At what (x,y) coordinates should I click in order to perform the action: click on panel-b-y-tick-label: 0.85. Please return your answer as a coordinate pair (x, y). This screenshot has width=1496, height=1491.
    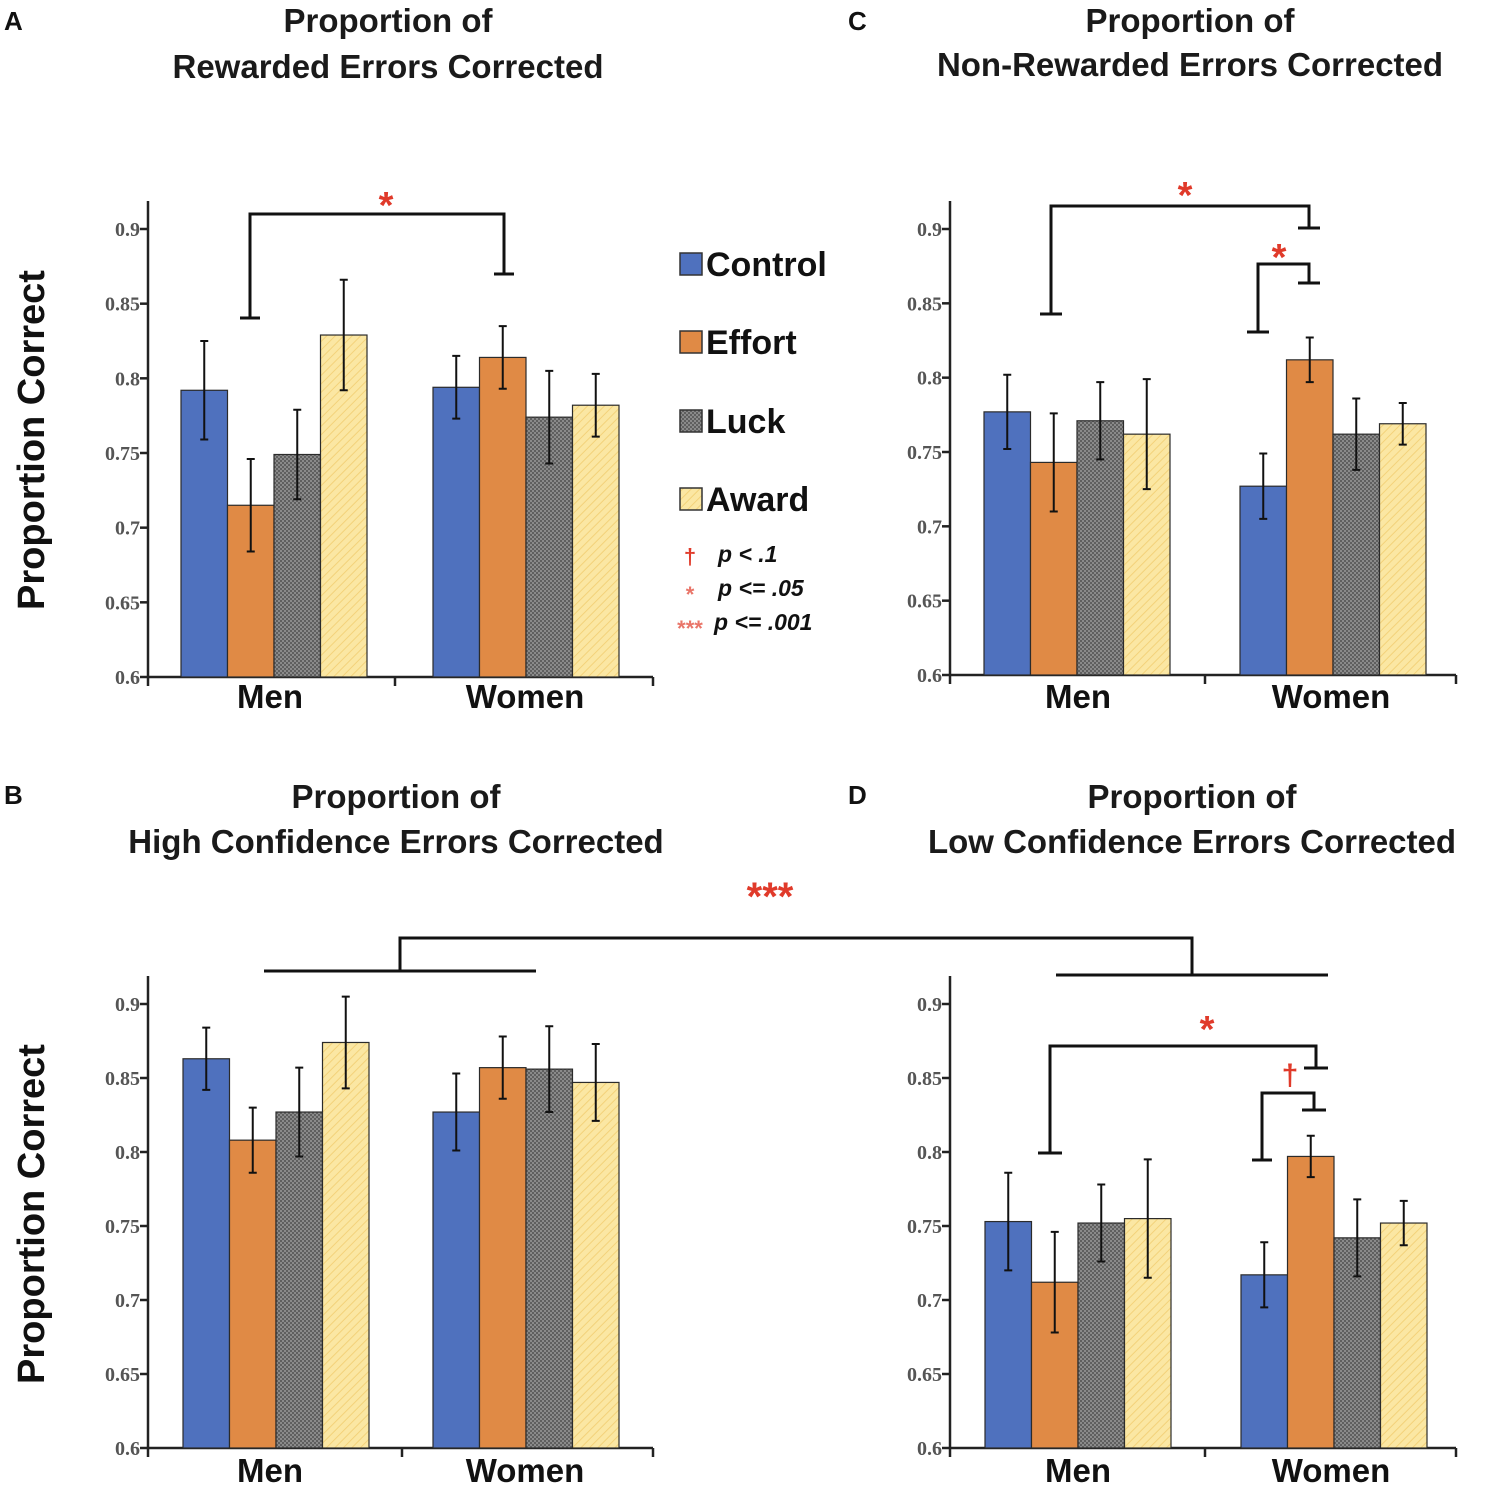
    Looking at the image, I should click on (122, 1079).